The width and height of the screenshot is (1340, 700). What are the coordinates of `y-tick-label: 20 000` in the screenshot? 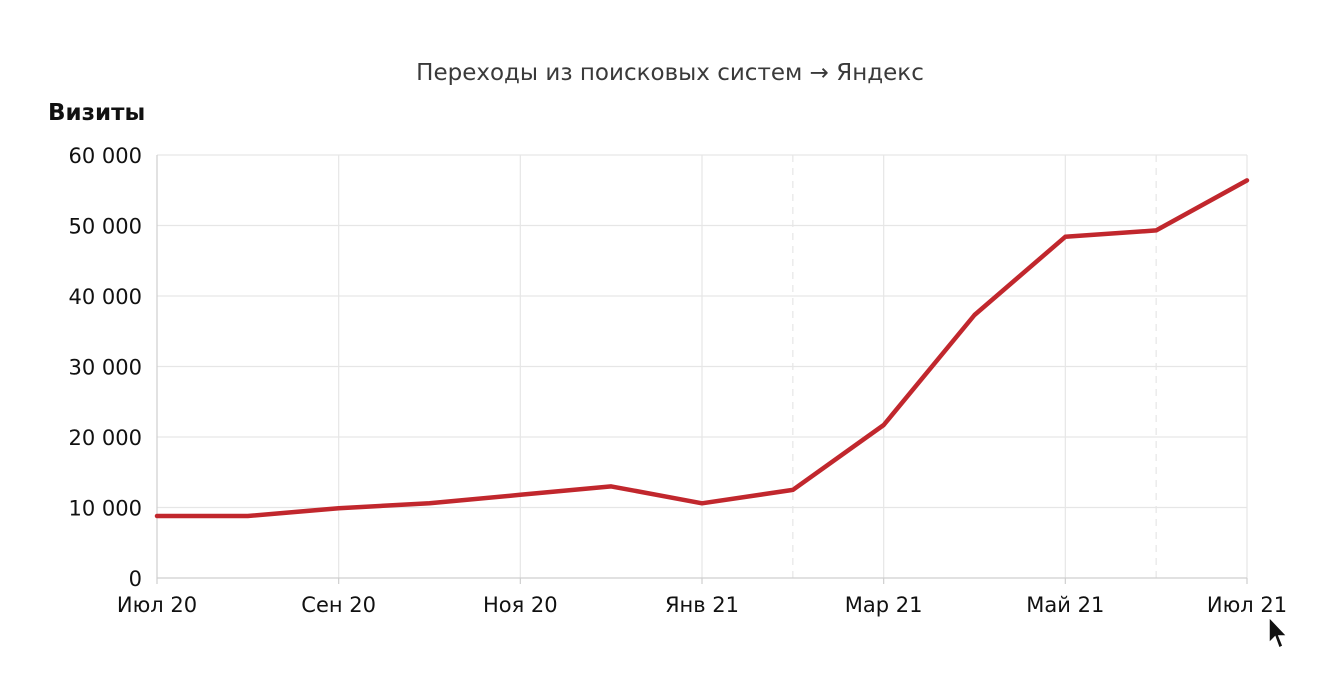 It's located at (105, 438).